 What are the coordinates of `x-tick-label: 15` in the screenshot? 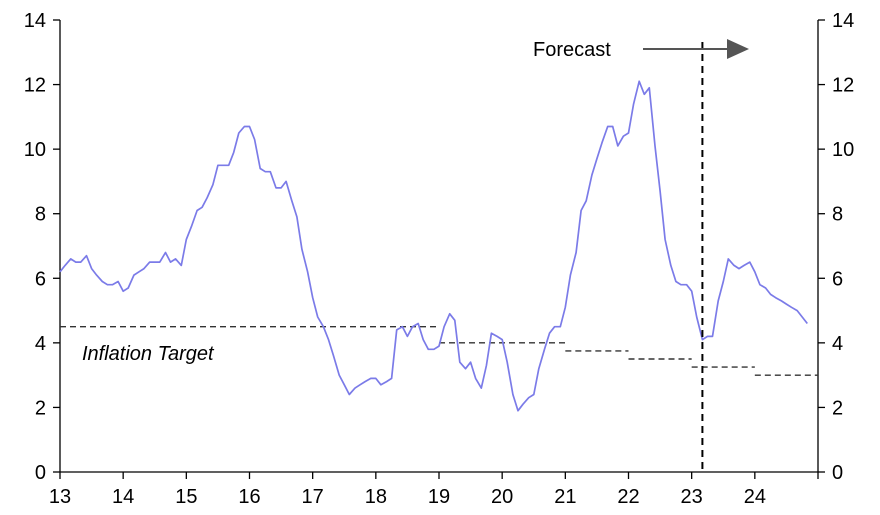 It's located at (186, 497).